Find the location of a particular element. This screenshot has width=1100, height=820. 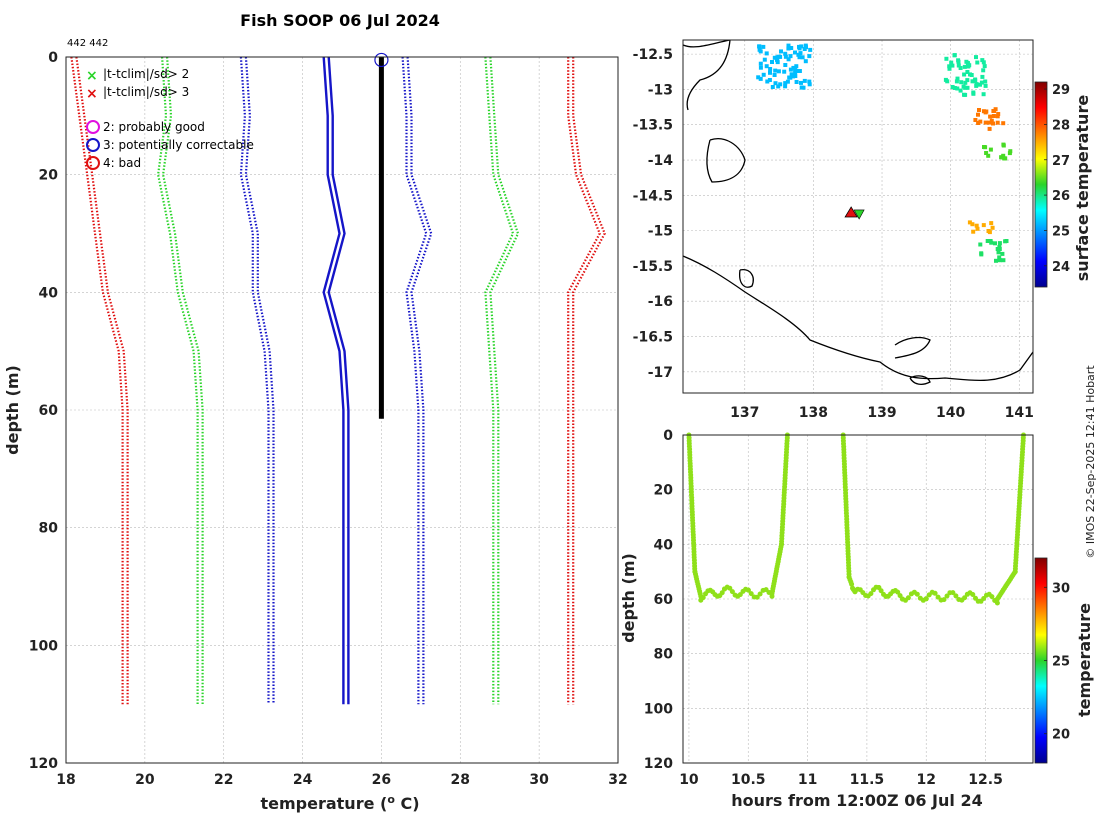

track-ytick-label: 0 is located at coordinates (668, 436).